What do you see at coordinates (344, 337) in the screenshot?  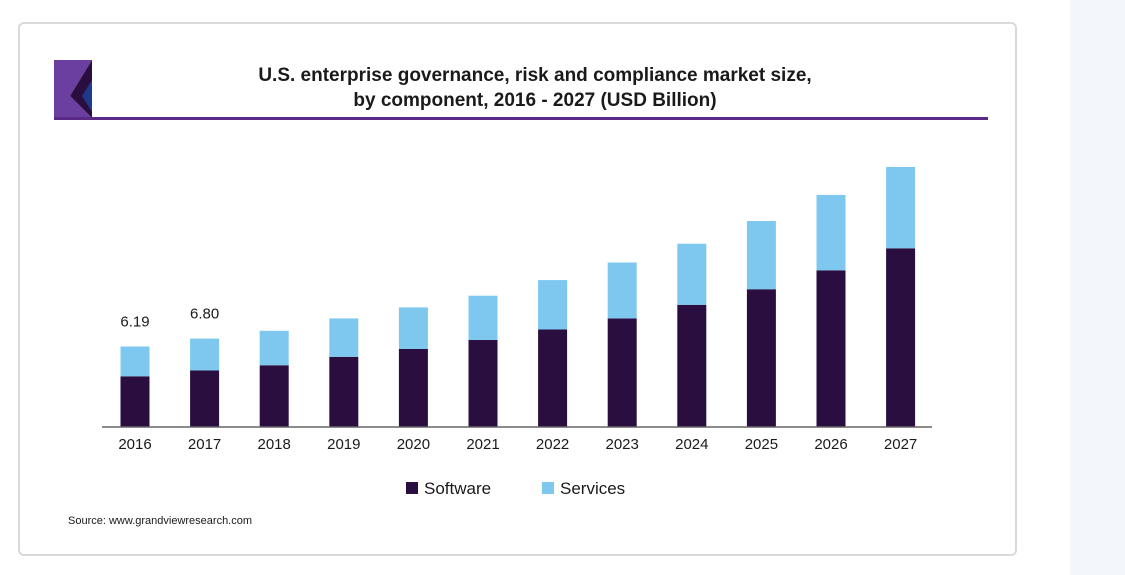 I see `bar-services-2019` at bounding box center [344, 337].